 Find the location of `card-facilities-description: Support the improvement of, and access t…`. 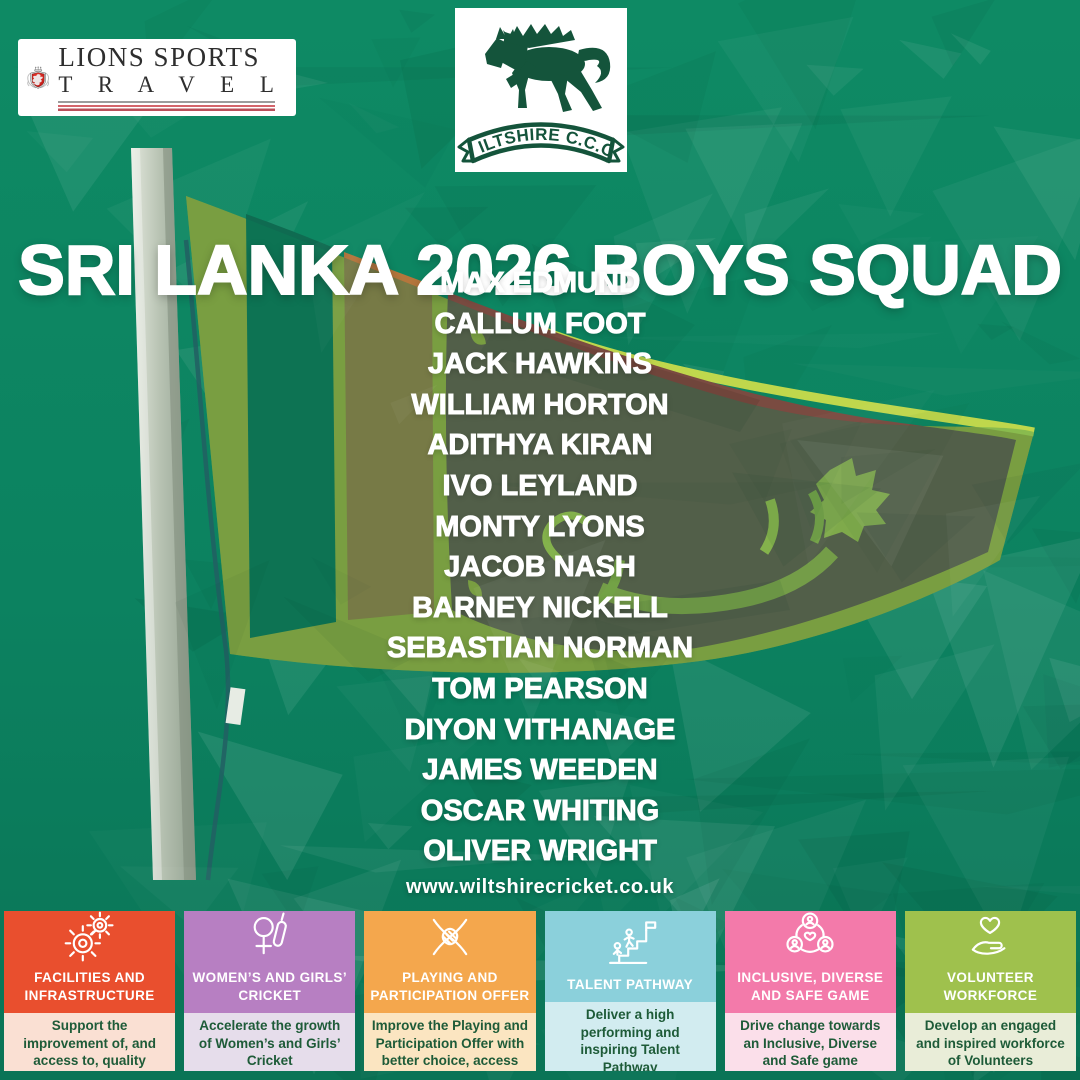

card-facilities-description: Support the improvement of, and access t… is located at coordinates (89, 1044).